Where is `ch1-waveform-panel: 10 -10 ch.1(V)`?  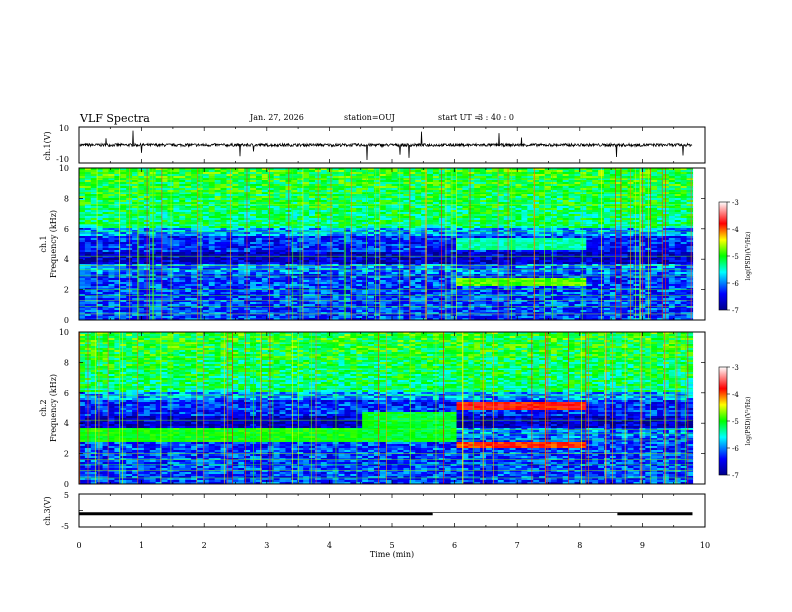 ch1-waveform-panel: 10 -10 ch.1(V) is located at coordinates (374, 144).